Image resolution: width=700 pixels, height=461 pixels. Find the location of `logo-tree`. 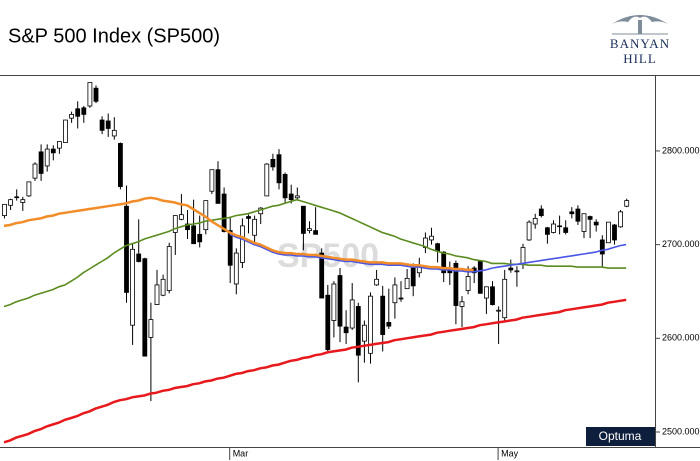

logo-tree is located at coordinates (640, 19).